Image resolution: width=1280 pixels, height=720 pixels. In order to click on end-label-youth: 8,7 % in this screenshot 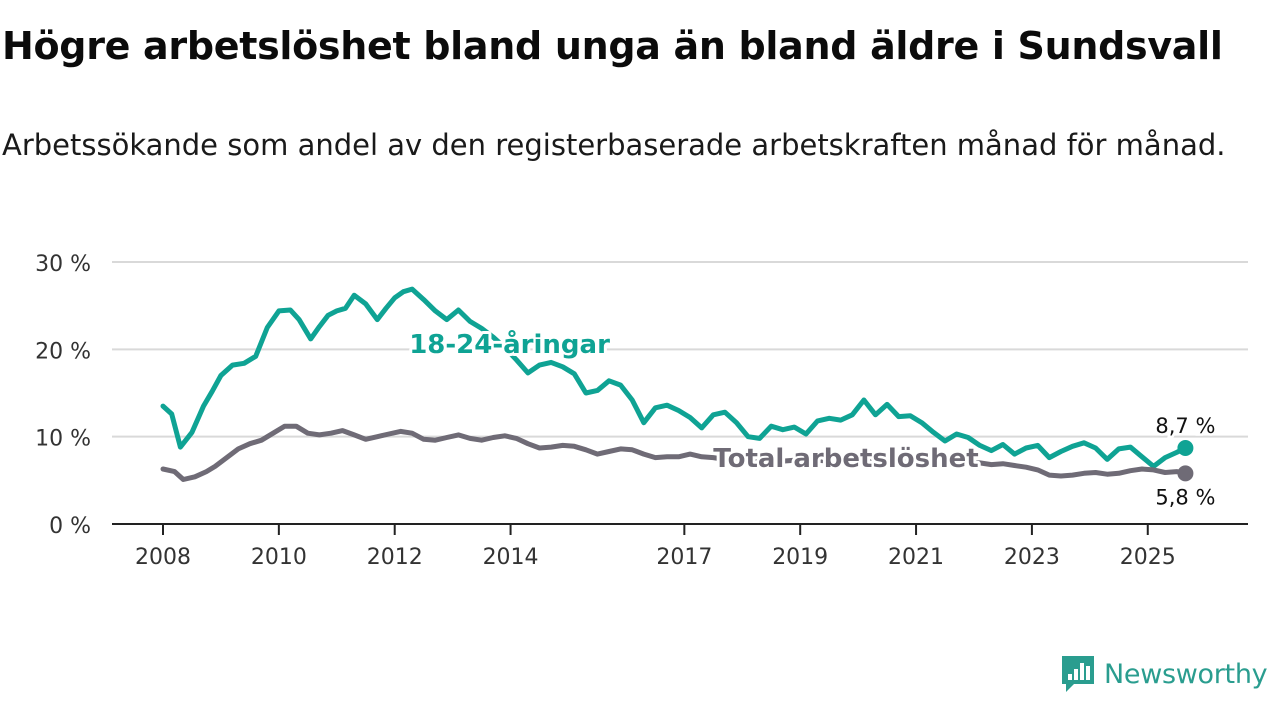, I will do `click(1185, 426)`.